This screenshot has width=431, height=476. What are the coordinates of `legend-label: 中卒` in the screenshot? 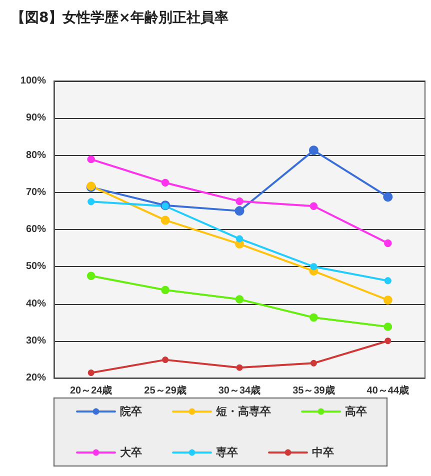 It's located at (323, 452).